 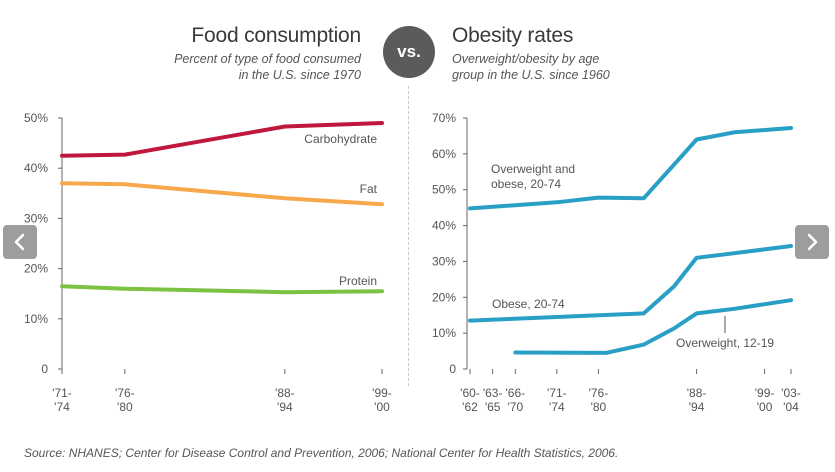 I want to click on vs-label: vs., so click(x=409, y=51).